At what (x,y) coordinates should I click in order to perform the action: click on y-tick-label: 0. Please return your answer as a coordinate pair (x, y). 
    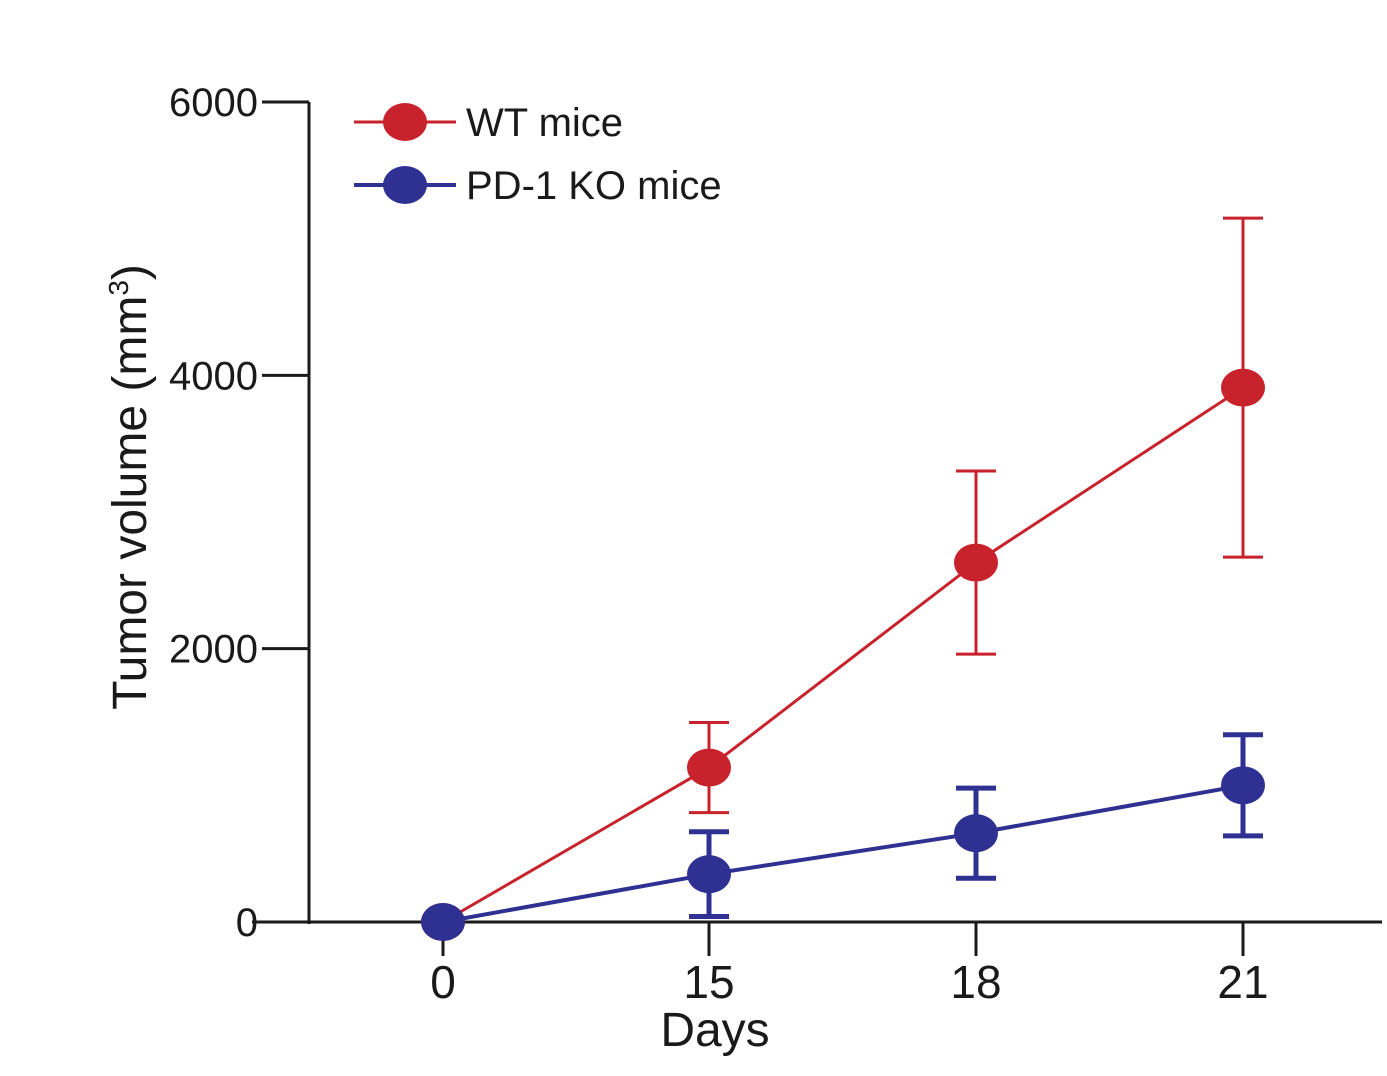
    Looking at the image, I should click on (247, 923).